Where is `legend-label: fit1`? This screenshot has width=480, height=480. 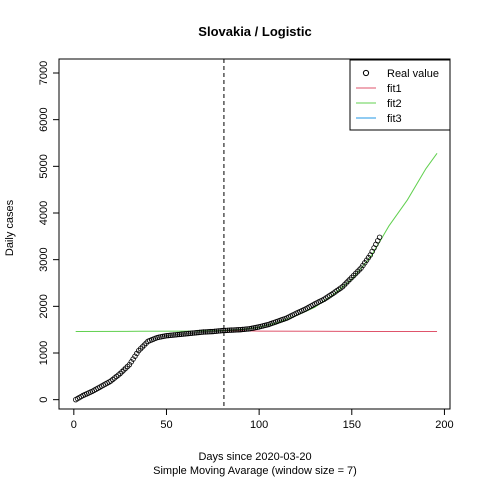
legend-label: fit1 is located at coordinates (394, 89).